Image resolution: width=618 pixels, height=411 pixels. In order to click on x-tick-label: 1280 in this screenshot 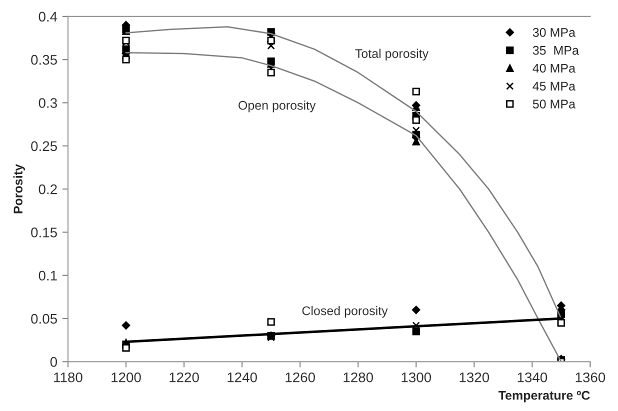, I will do `click(359, 377)`.